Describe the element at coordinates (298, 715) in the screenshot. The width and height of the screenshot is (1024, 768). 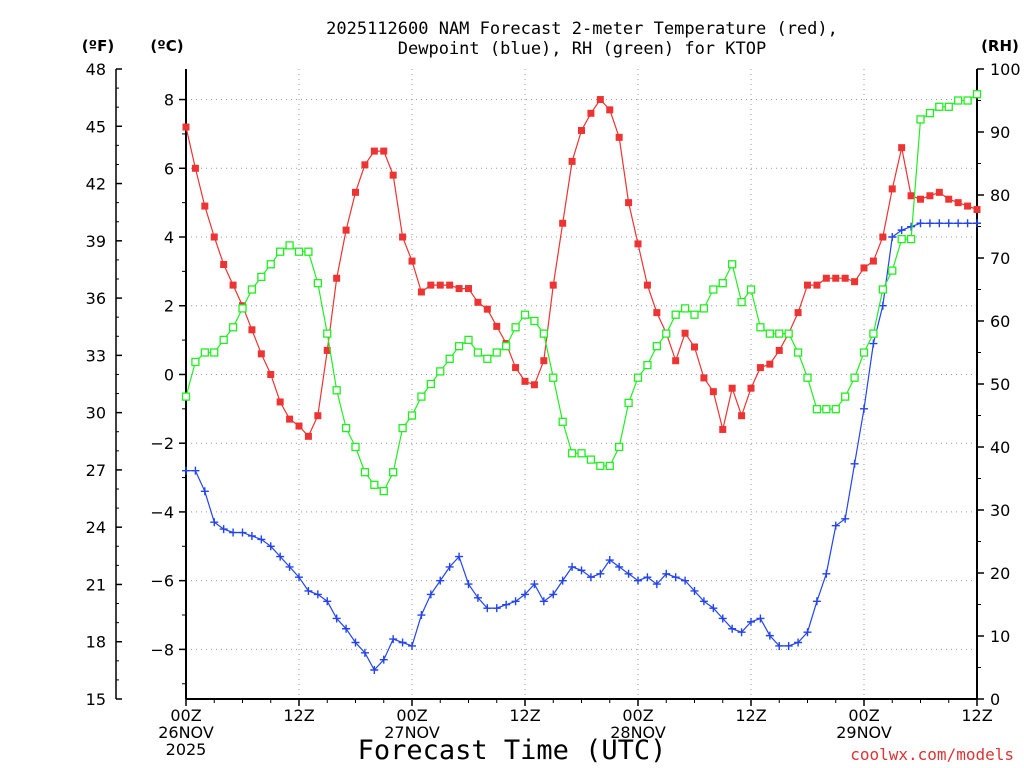
I see `x-tick-label: 12Z` at that location.